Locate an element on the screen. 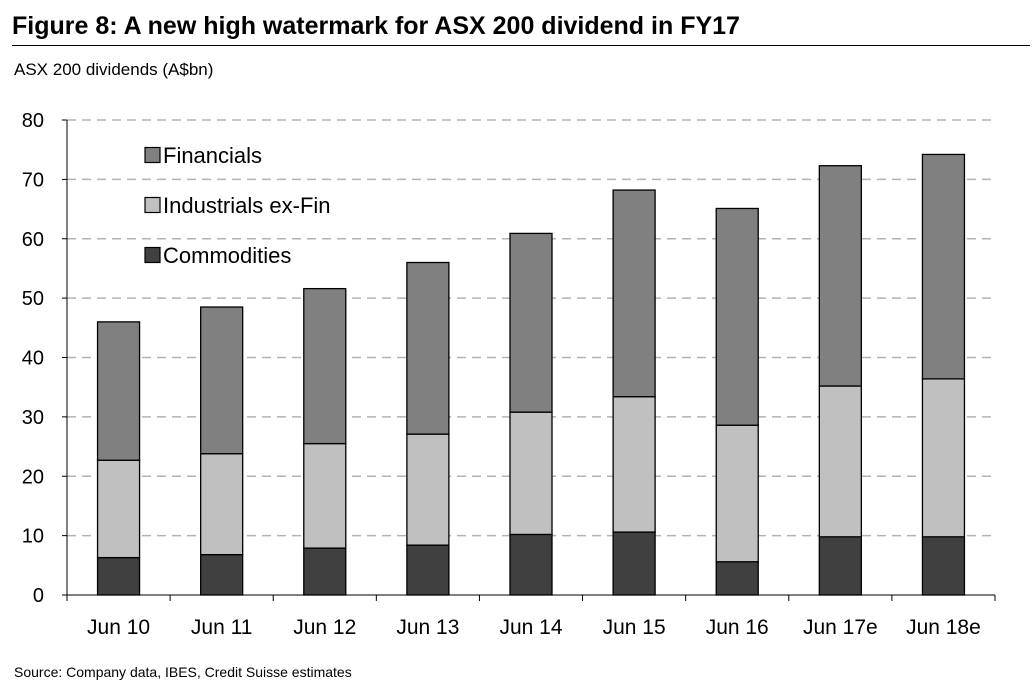 The image size is (1035, 688). y-tick-label: 80 is located at coordinates (33, 121).